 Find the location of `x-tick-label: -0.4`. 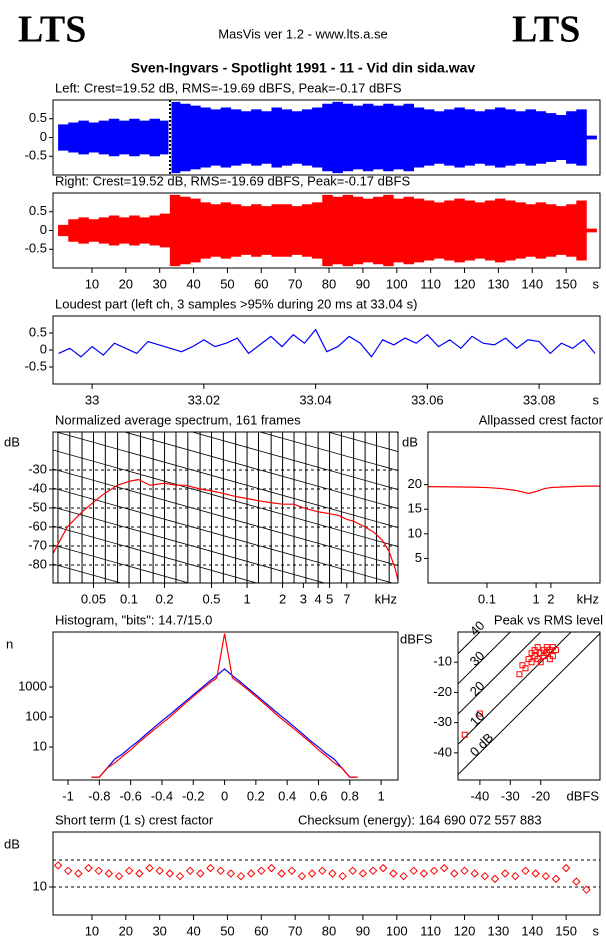

x-tick-label: -0.4 is located at coordinates (162, 795).